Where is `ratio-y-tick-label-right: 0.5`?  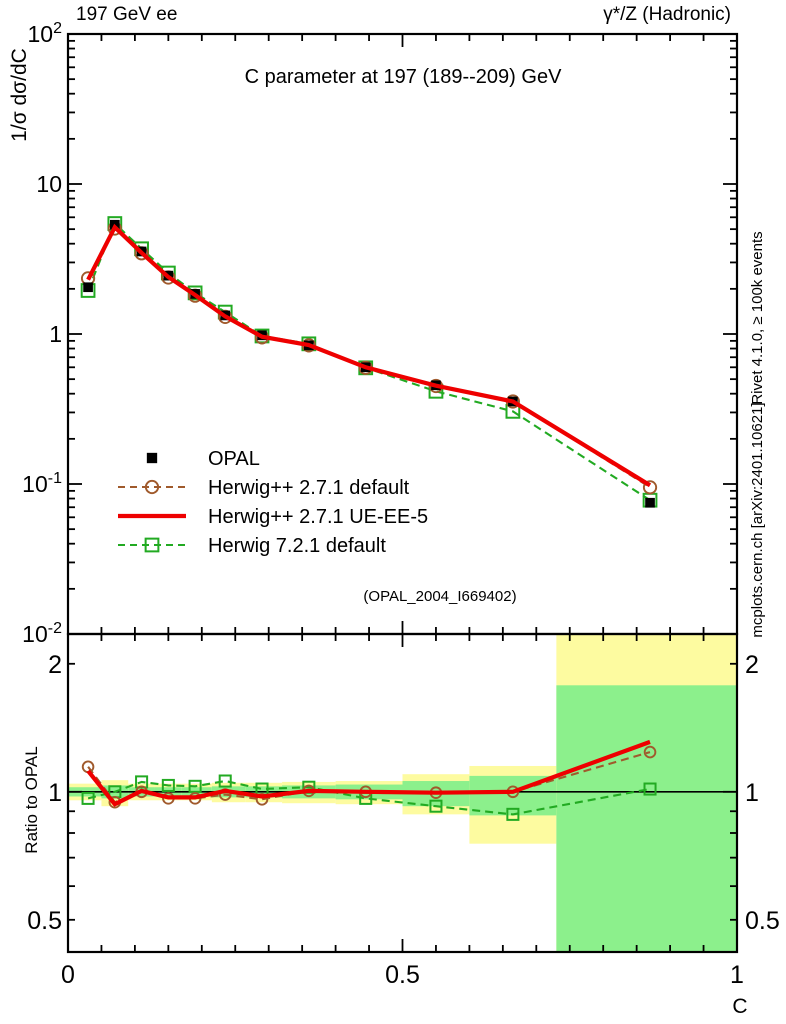
ratio-y-tick-label-right: 0.5 is located at coordinates (762, 921).